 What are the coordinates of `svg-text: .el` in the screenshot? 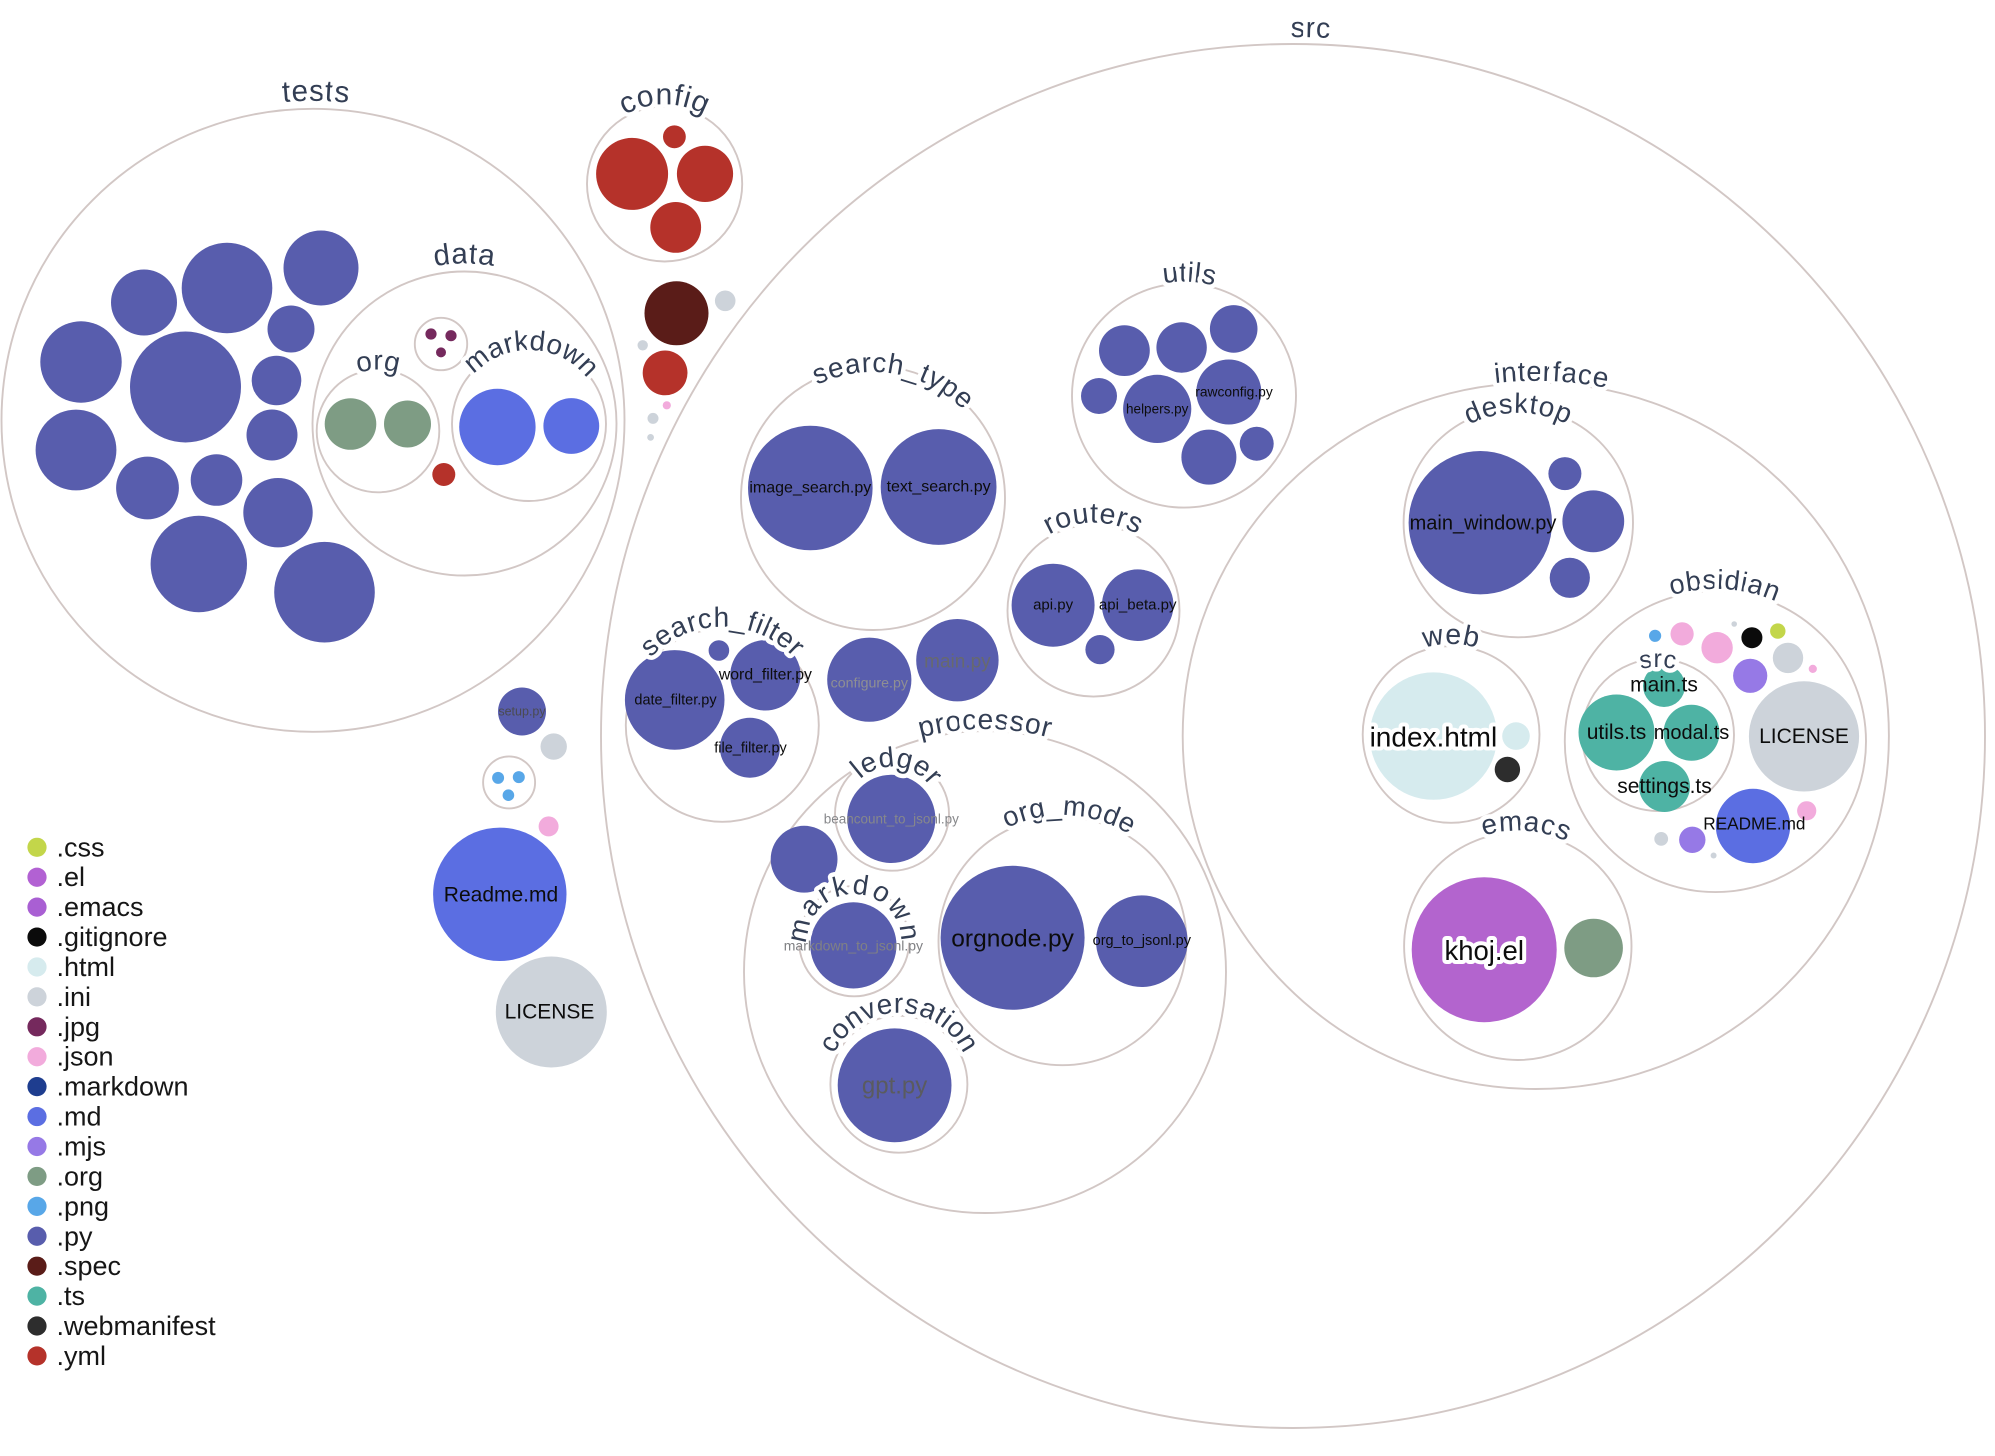 It's located at (71, 877).